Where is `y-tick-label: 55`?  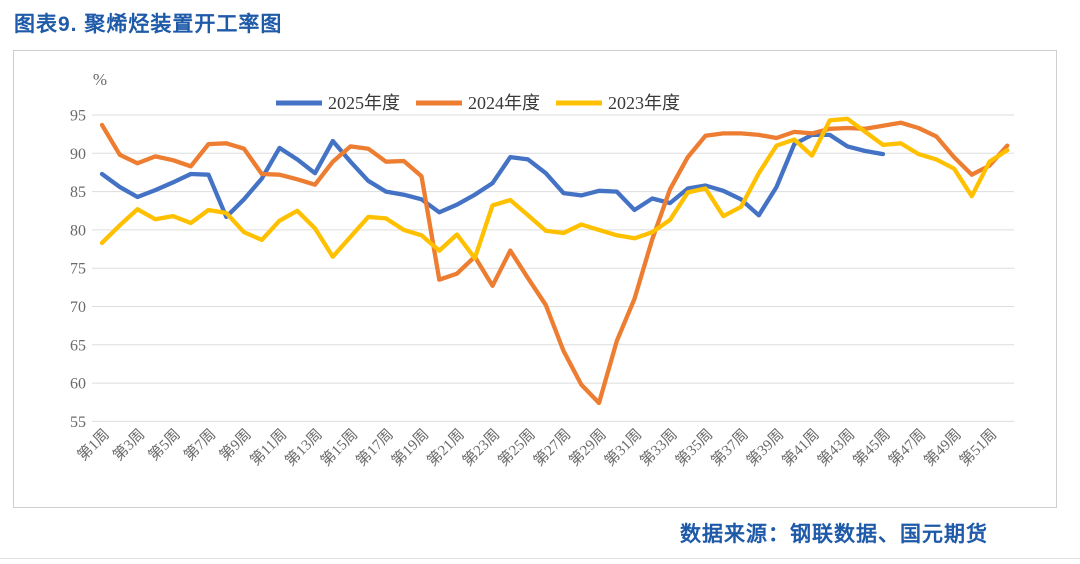 y-tick-label: 55 is located at coordinates (78, 422).